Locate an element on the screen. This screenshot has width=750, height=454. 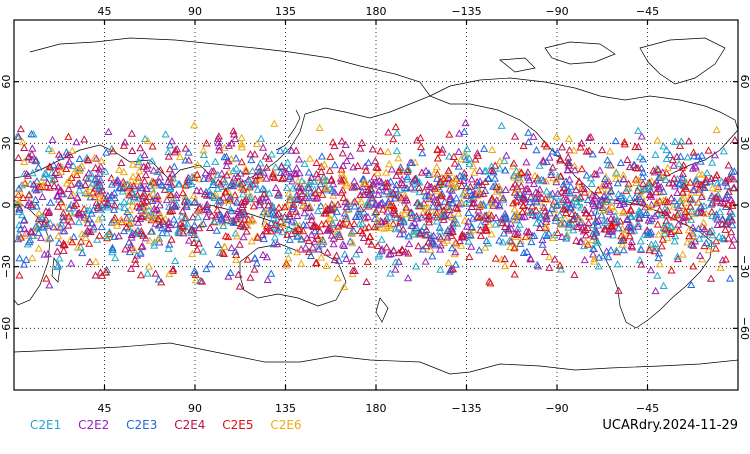
lat-label-right: 30 is located at coordinates (744, 143).